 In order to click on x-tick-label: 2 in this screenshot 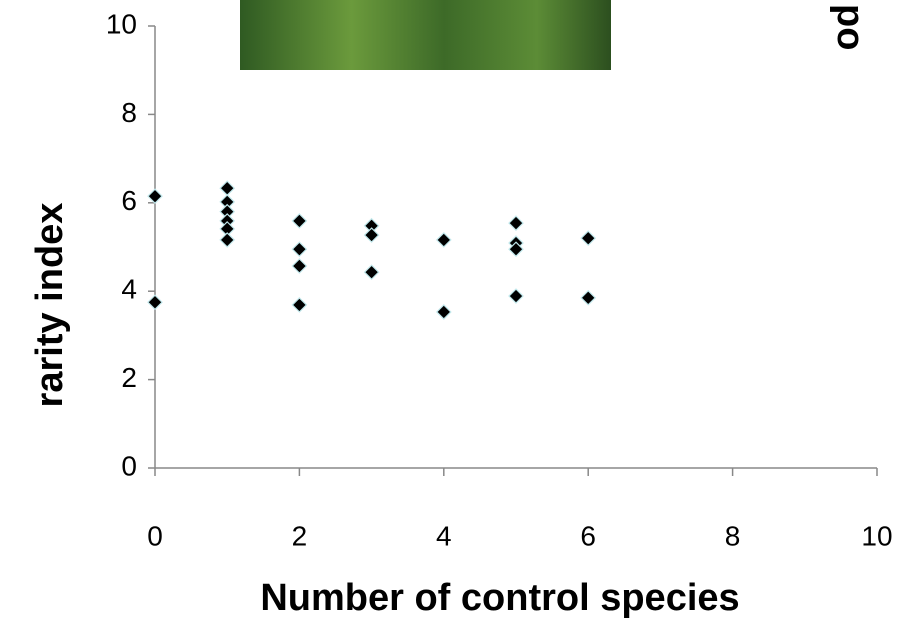, I will do `click(300, 535)`.